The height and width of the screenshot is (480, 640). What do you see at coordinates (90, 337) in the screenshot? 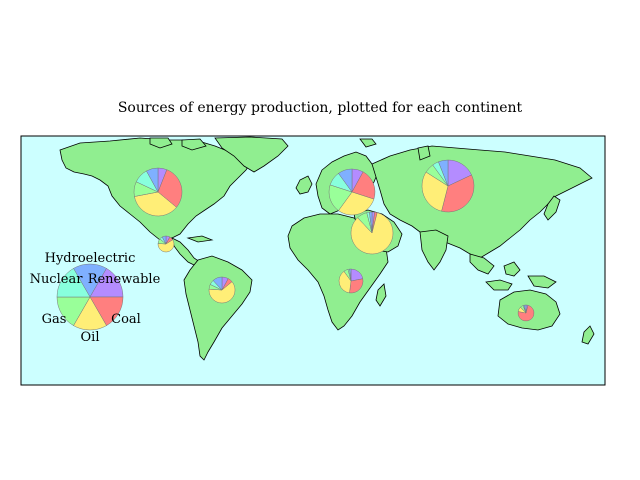
I see `legend-label-oil: Oil` at bounding box center [90, 337].